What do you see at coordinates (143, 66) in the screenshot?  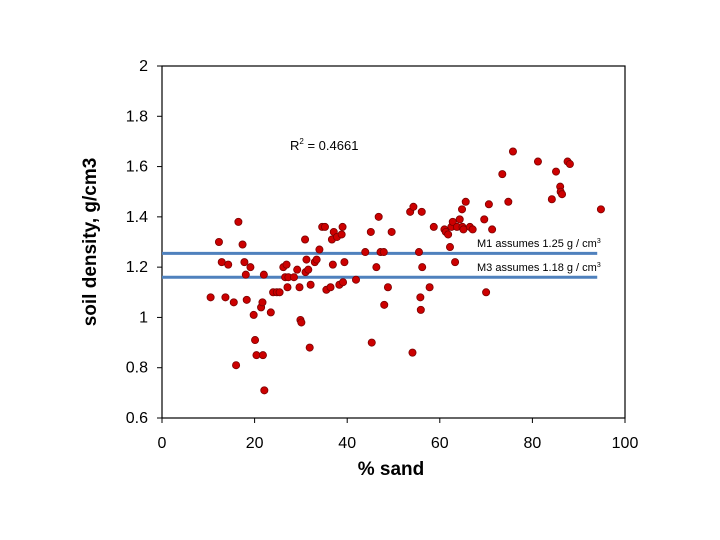 I see `y-tick-label: 2` at bounding box center [143, 66].